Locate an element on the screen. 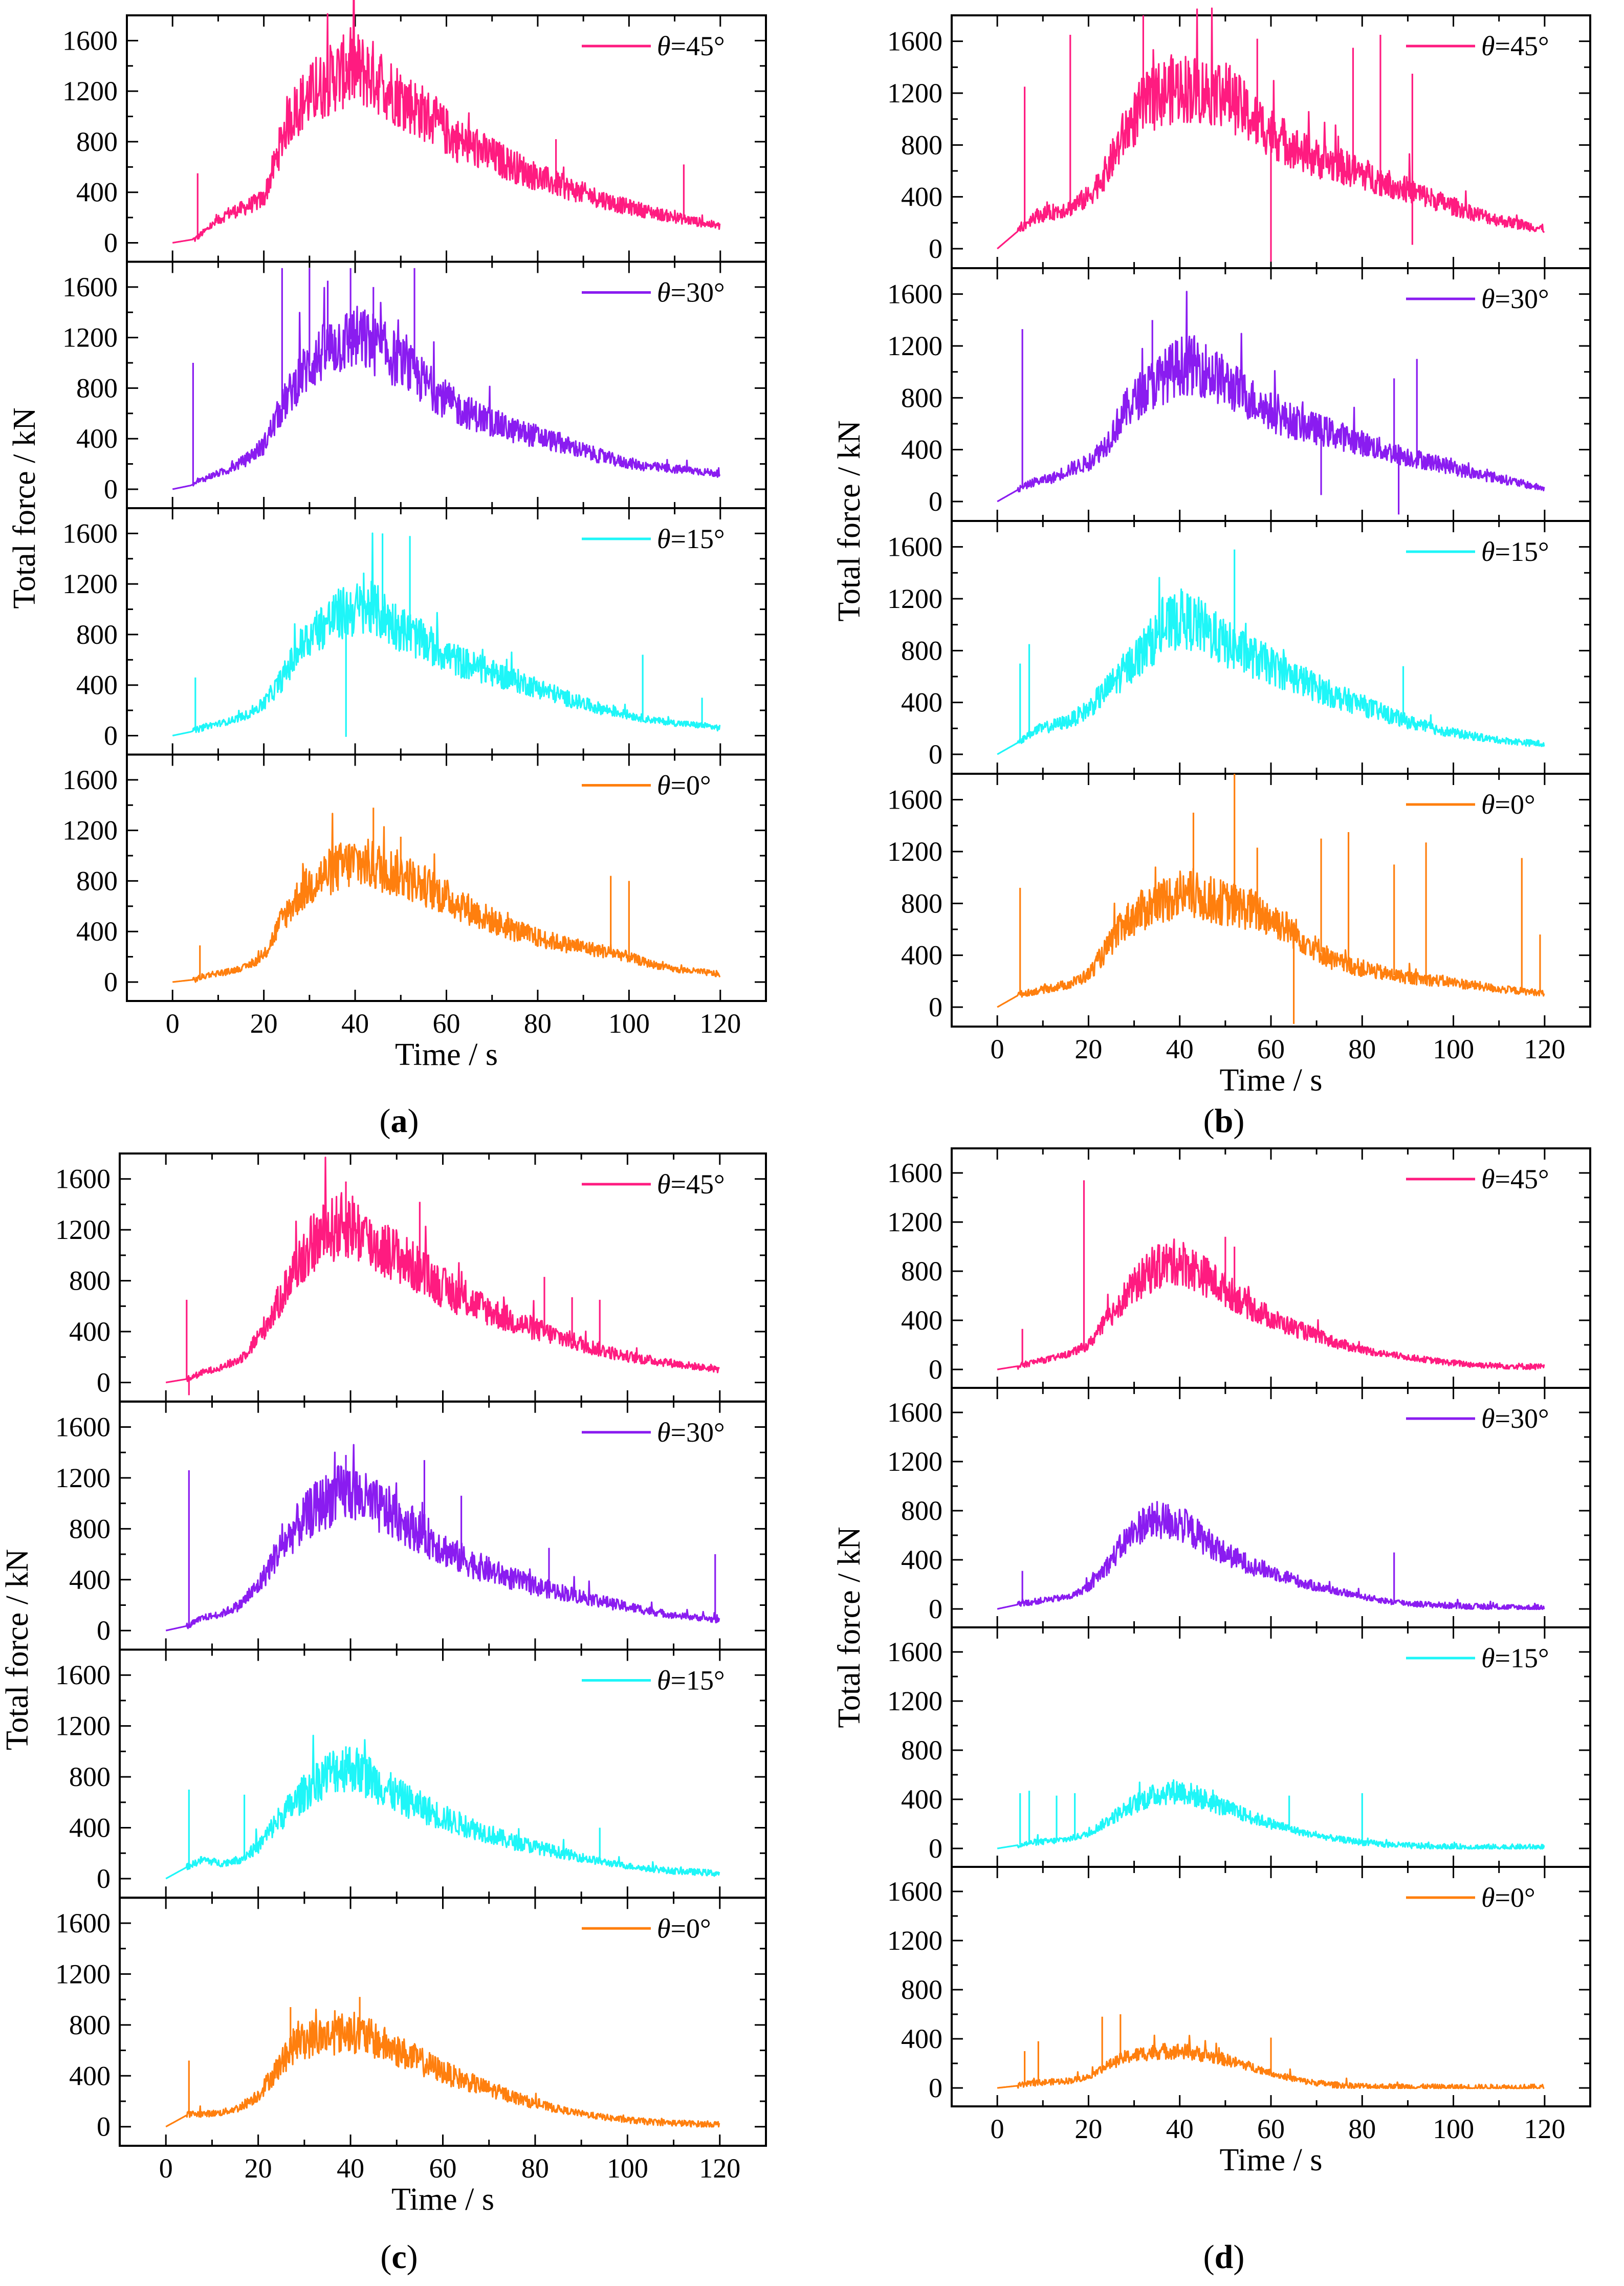  x-tick-label: 0 is located at coordinates (997, 2129).